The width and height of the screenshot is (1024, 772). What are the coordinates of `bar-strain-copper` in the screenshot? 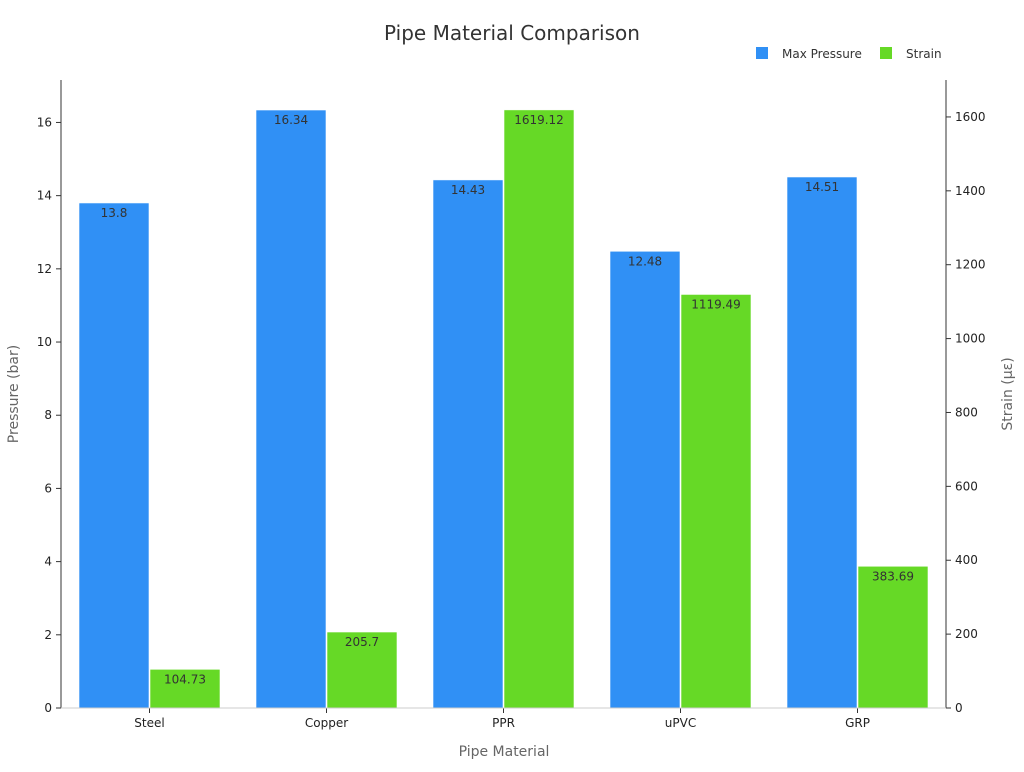 It's located at (362, 670).